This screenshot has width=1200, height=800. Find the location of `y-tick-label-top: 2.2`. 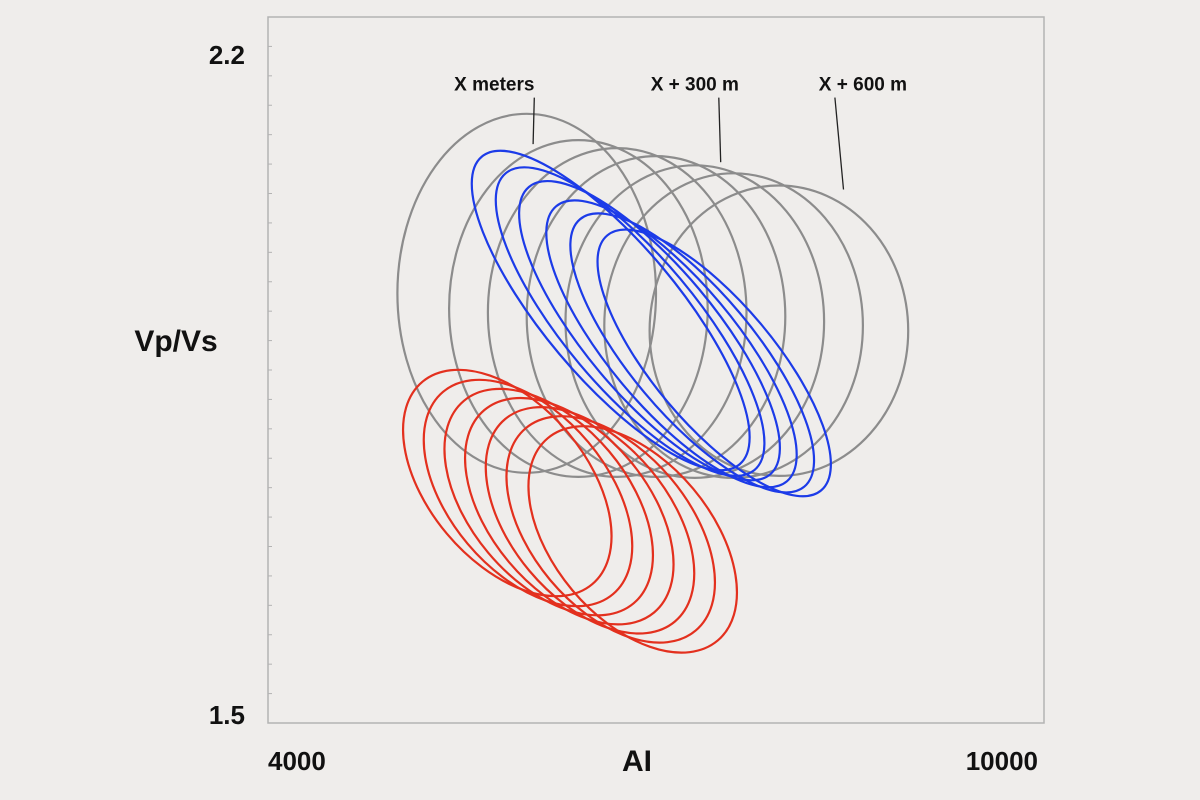

y-tick-label-top: 2.2 is located at coordinates (227, 55).